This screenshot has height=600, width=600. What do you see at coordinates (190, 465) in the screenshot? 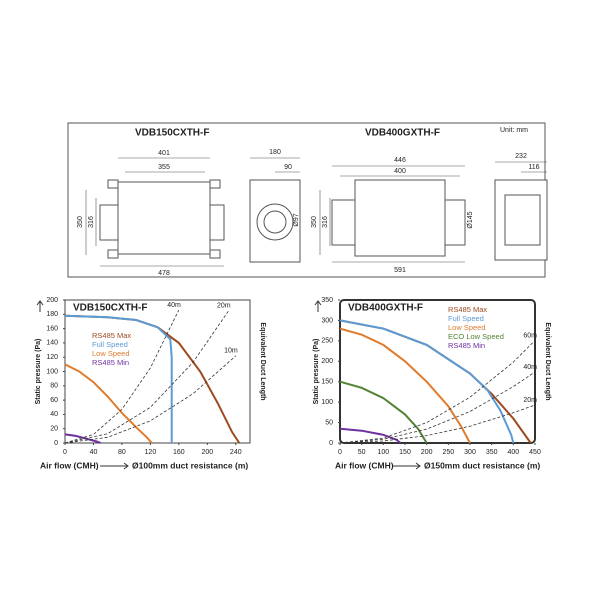
I see `secondary-x-label: Ø100mm duct resistance (m)` at bounding box center [190, 465].